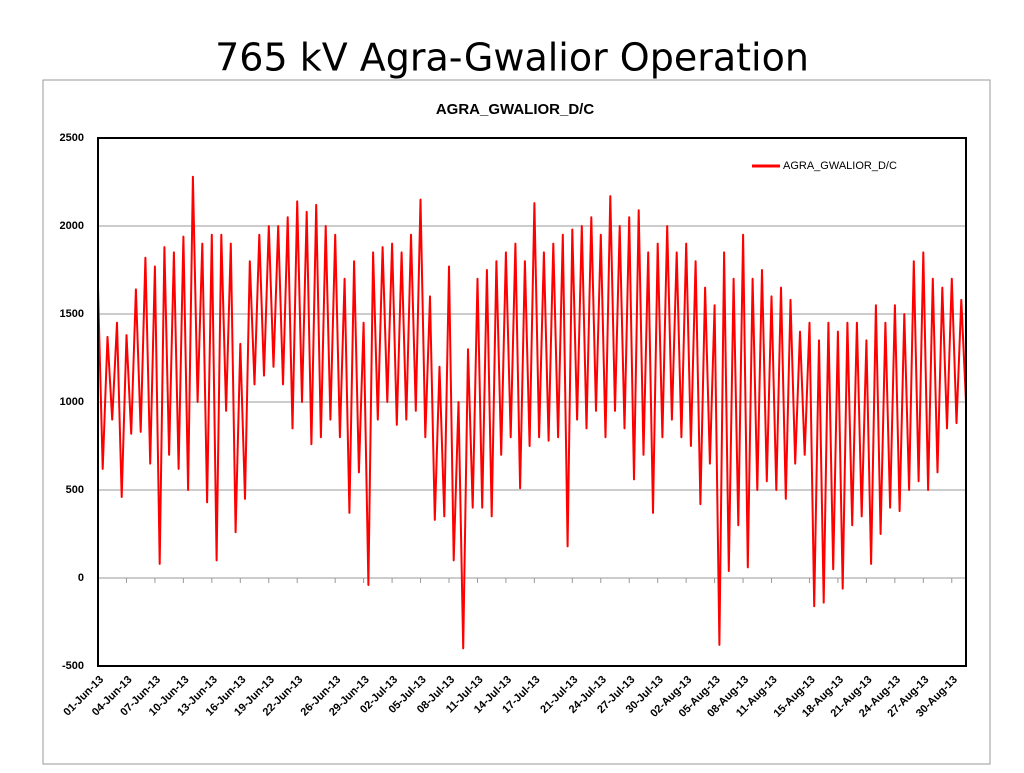 This screenshot has height=773, width=1024. What do you see at coordinates (72, 138) in the screenshot?
I see `y-tick-label: 2500` at bounding box center [72, 138].